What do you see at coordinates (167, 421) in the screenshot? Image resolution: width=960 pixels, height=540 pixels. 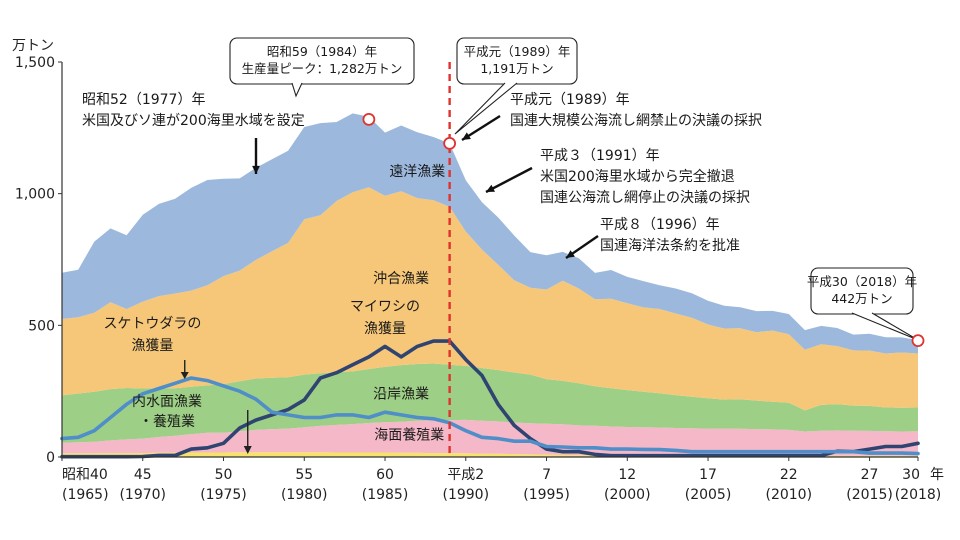 I see `series-label: ・養殖業` at bounding box center [167, 421].